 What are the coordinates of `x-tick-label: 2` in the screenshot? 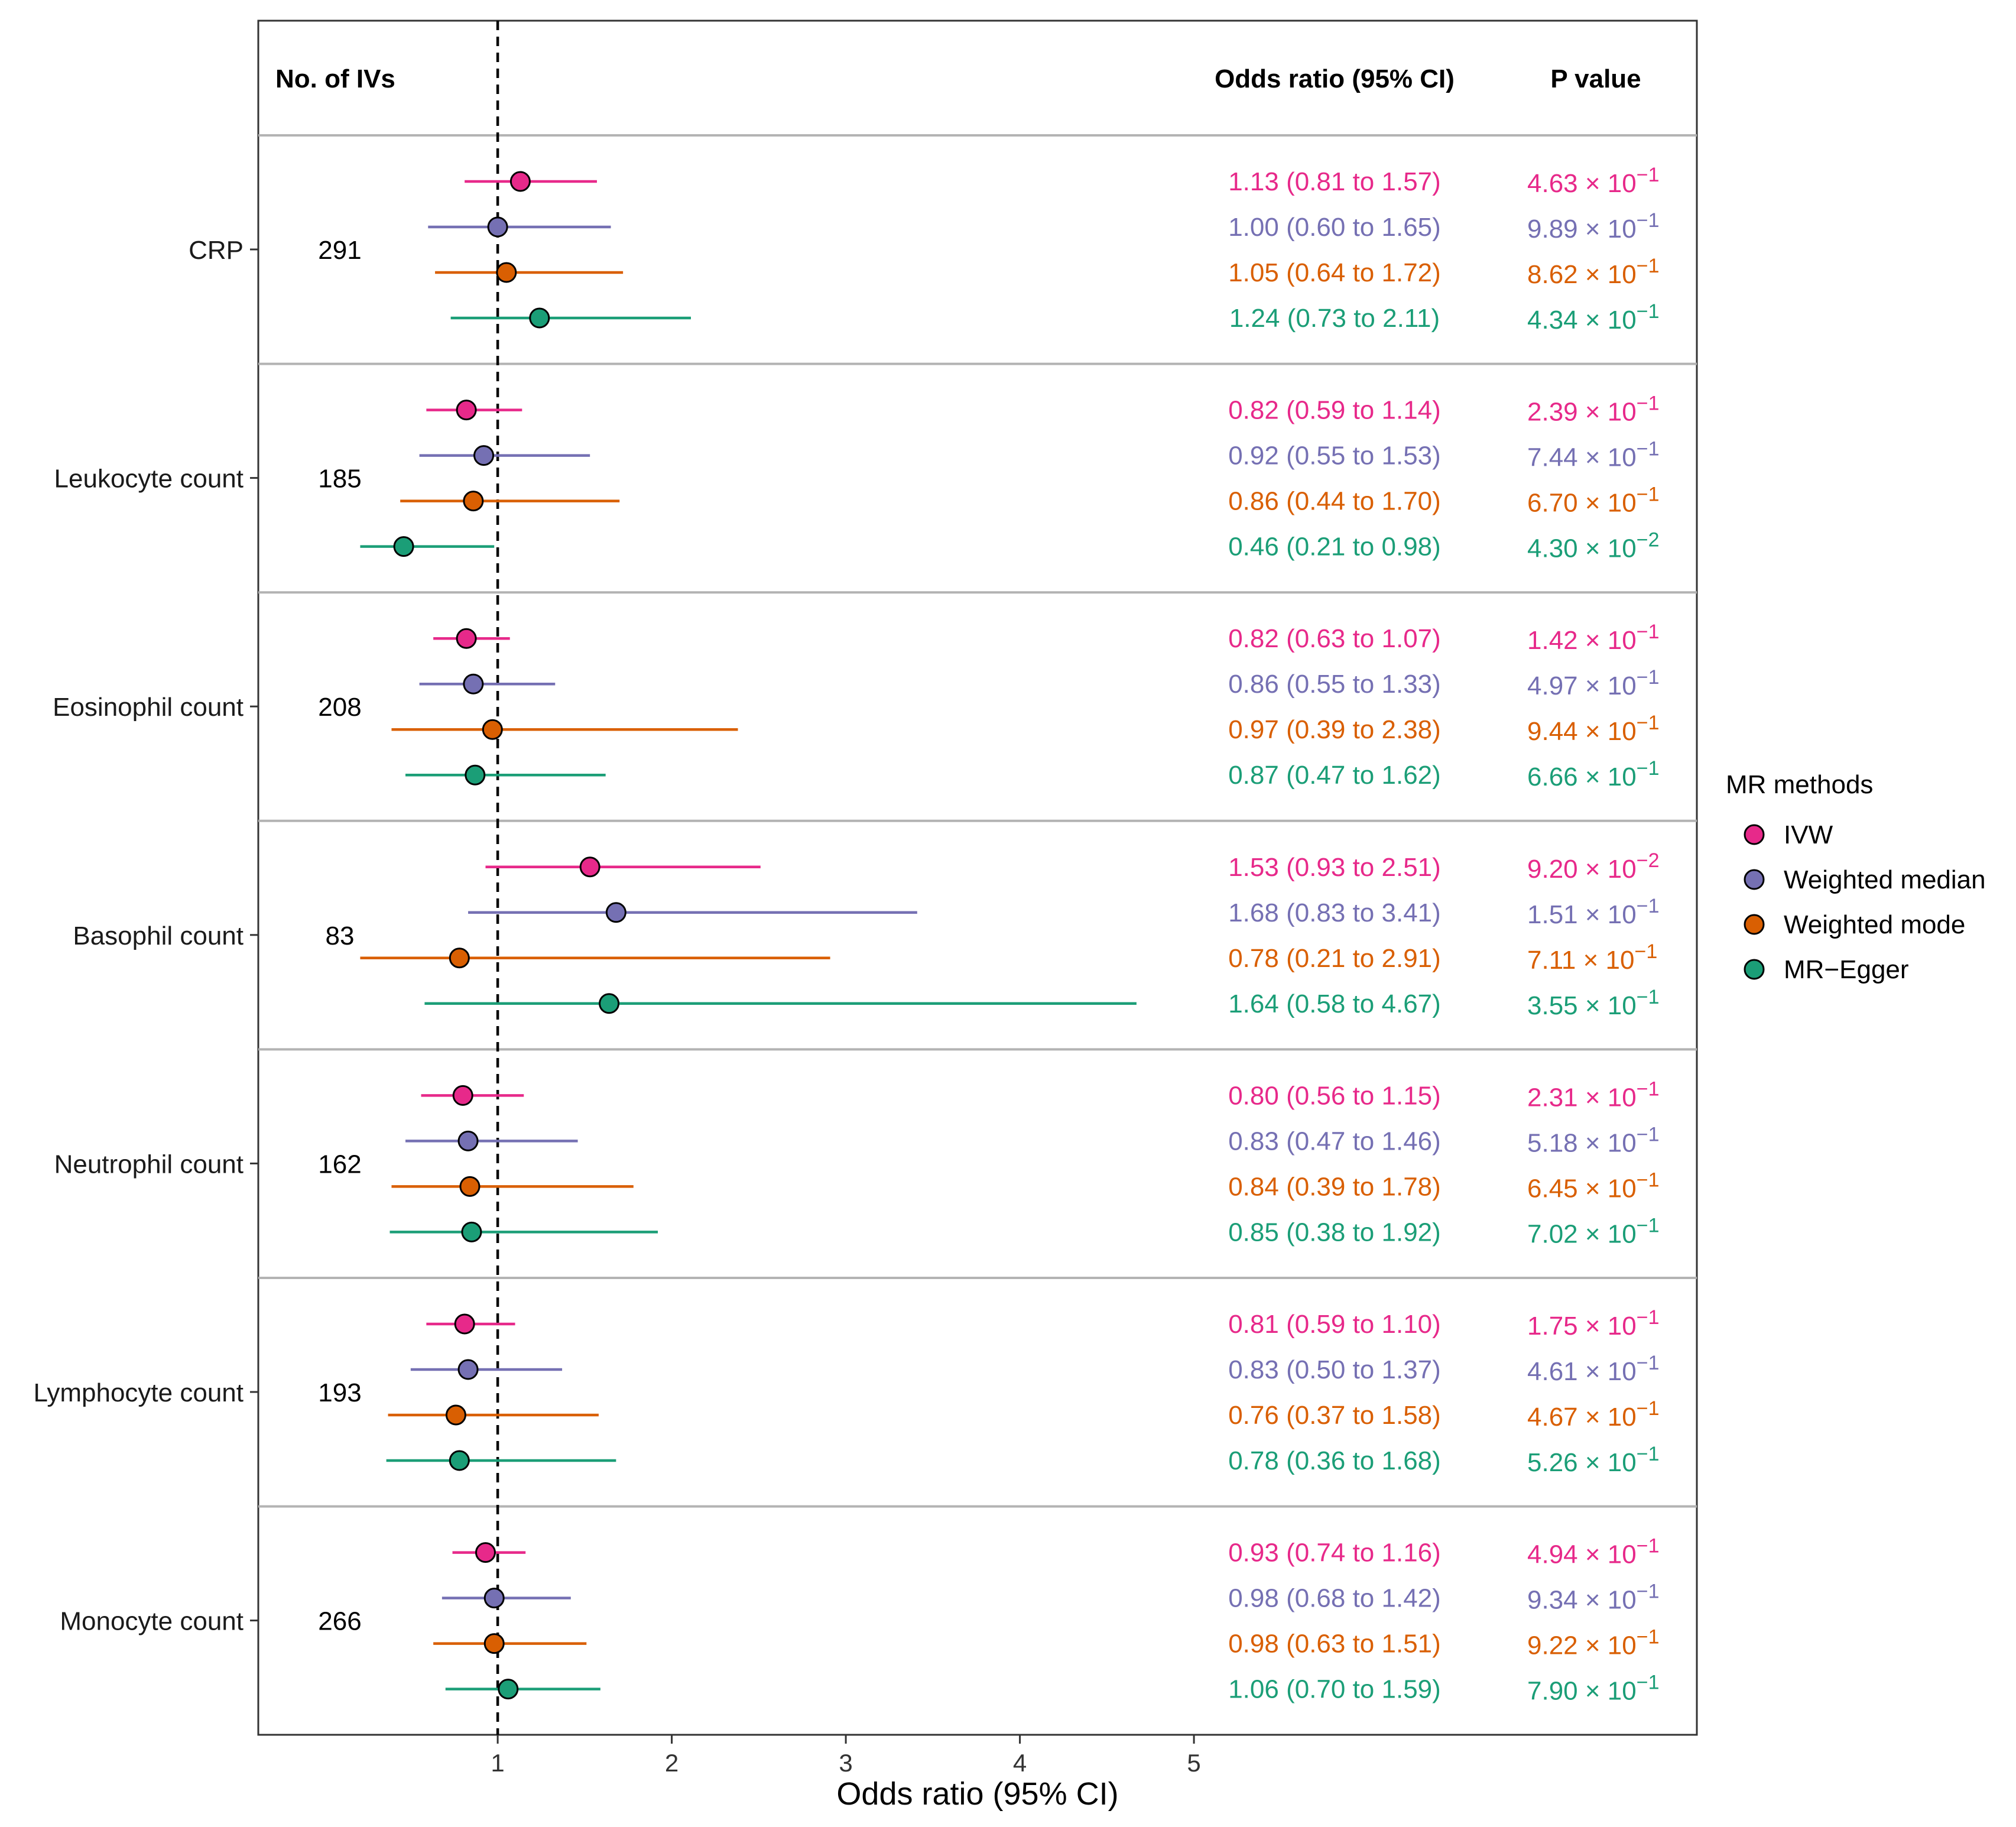 It's located at (672, 1763).